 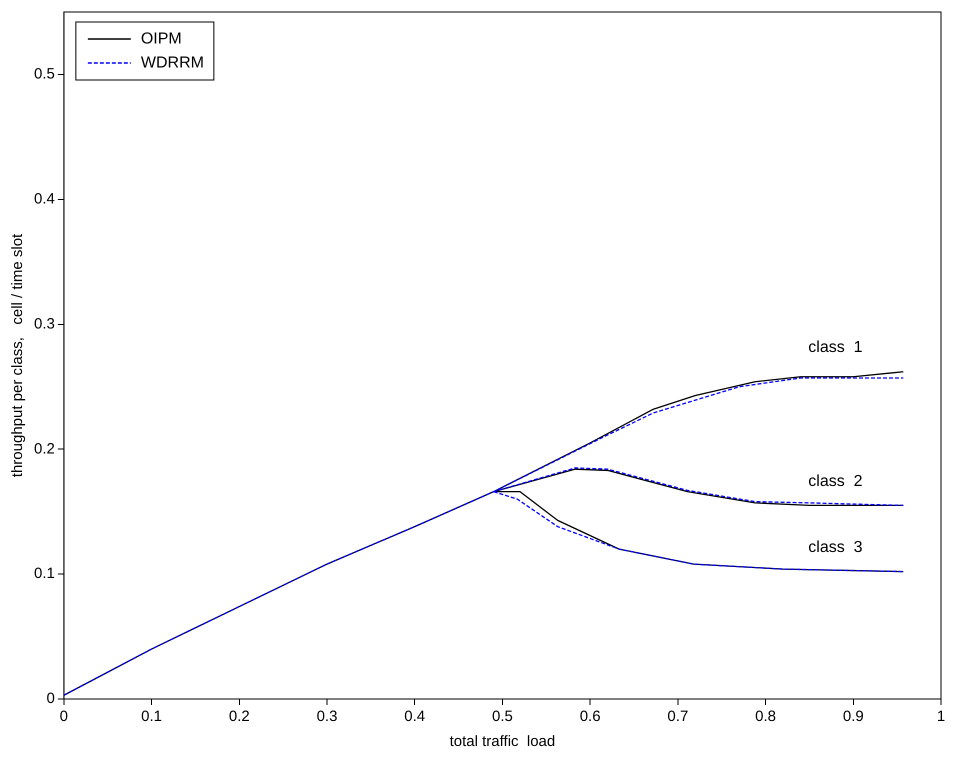 What do you see at coordinates (161, 39) in the screenshot?
I see `legend-label: OIPM` at bounding box center [161, 39].